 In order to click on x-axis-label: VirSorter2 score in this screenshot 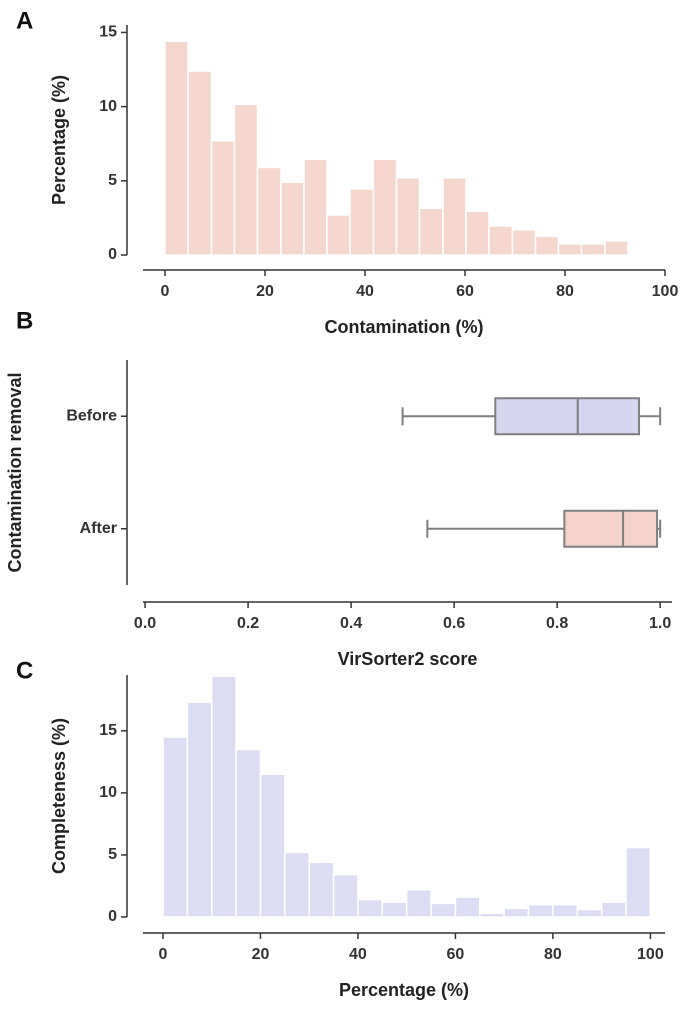, I will do `click(408, 659)`.